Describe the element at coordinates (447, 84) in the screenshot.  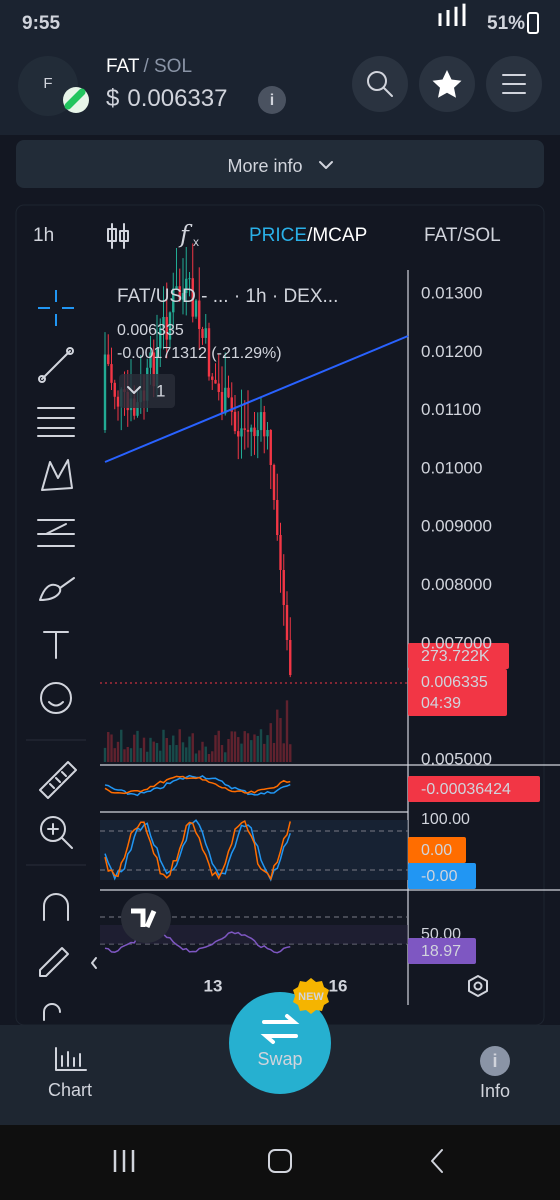
I see `star-icon` at that location.